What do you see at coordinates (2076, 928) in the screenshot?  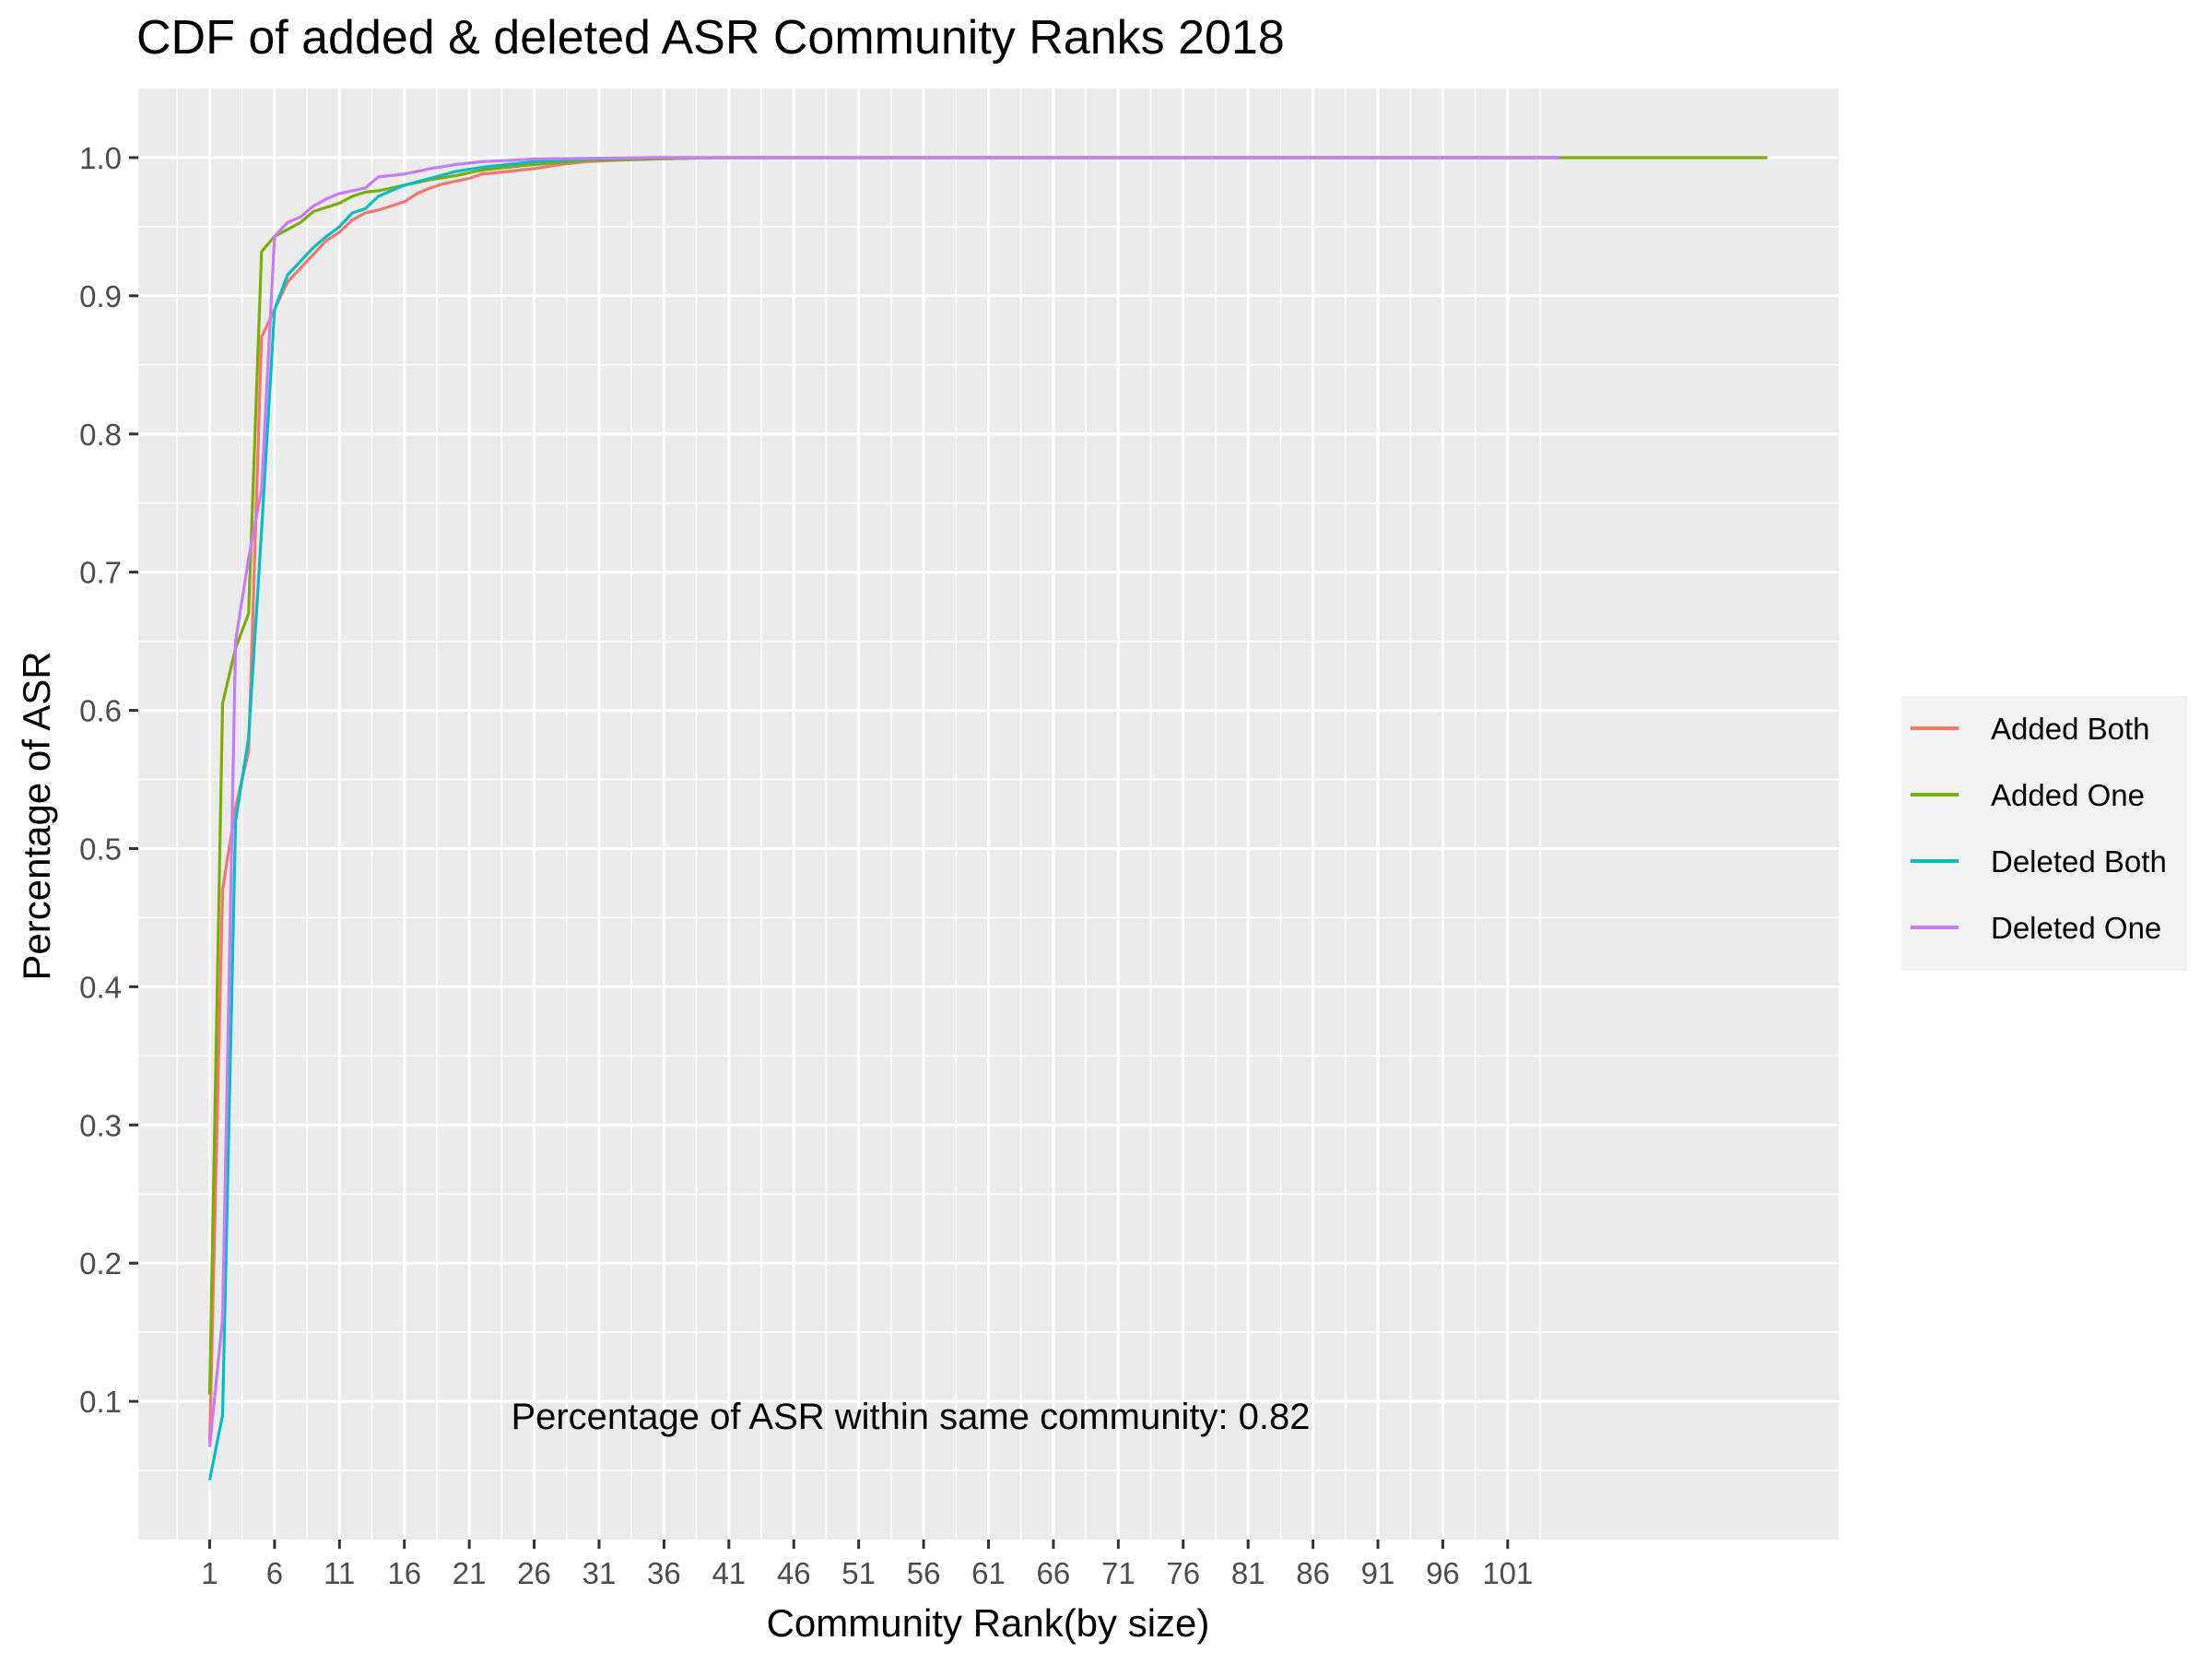 I see `legend-label: Deleted One` at bounding box center [2076, 928].